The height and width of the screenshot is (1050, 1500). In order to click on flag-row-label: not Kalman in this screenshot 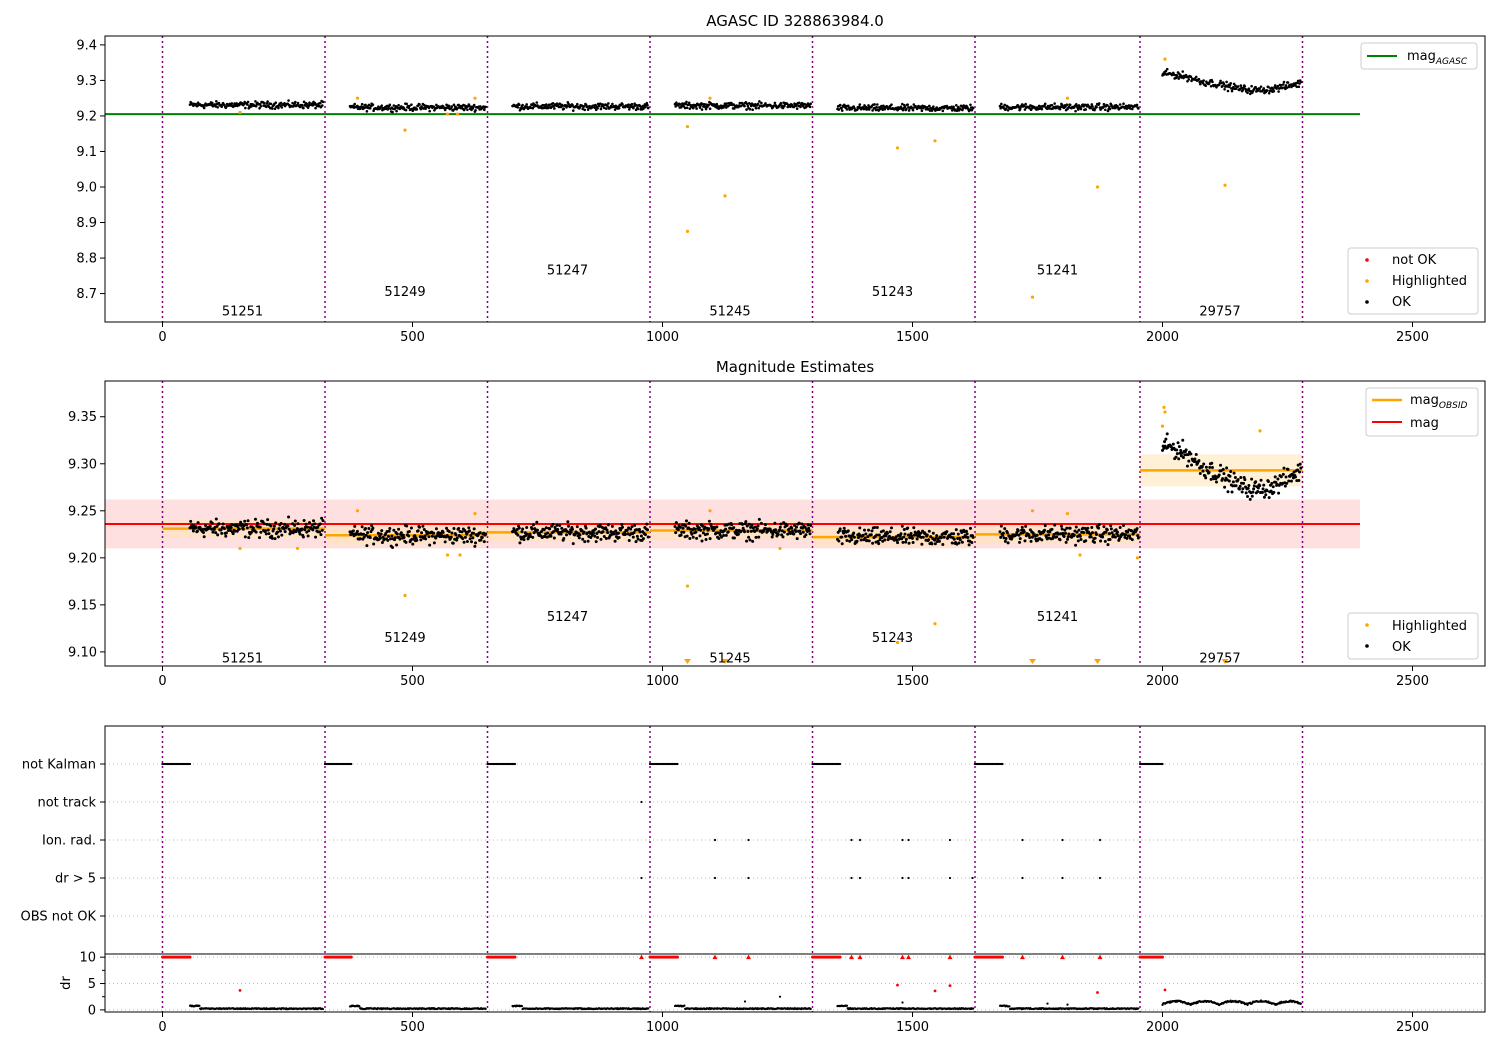, I will do `click(59, 765)`.